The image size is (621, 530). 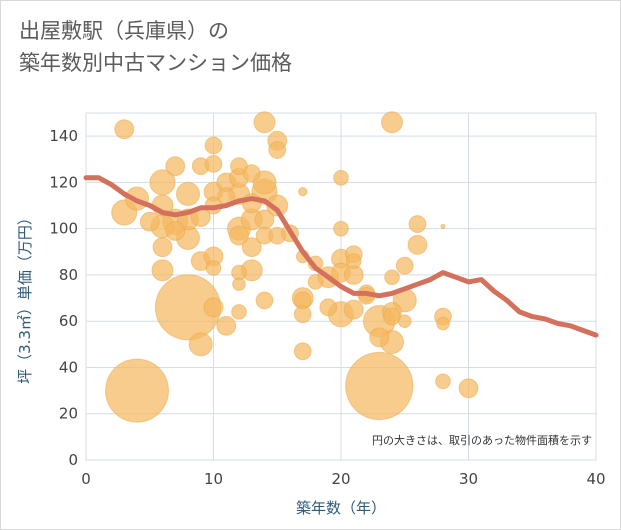 What do you see at coordinates (155, 63) in the screenshot?
I see `chart-title-line-2: 築年数別中古マンション価格` at bounding box center [155, 63].